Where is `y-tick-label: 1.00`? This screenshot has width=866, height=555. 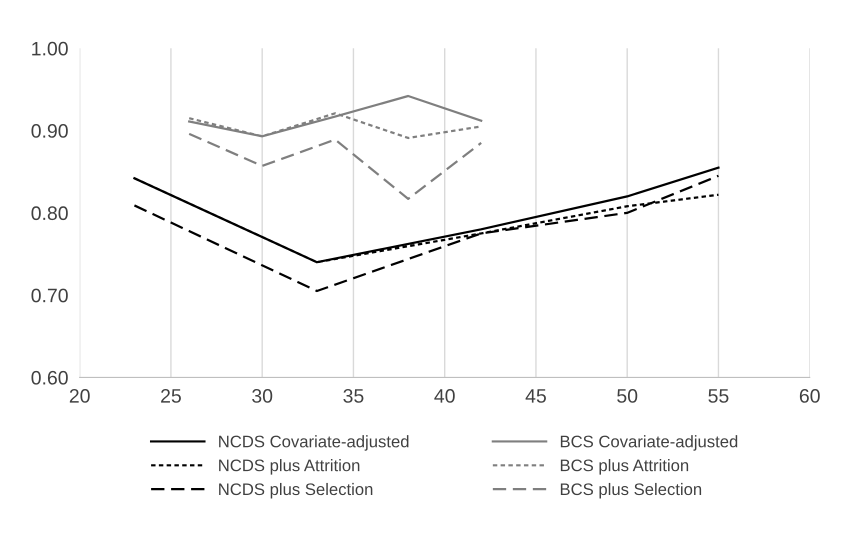
y-tick-label: 1.00 is located at coordinates (50, 49).